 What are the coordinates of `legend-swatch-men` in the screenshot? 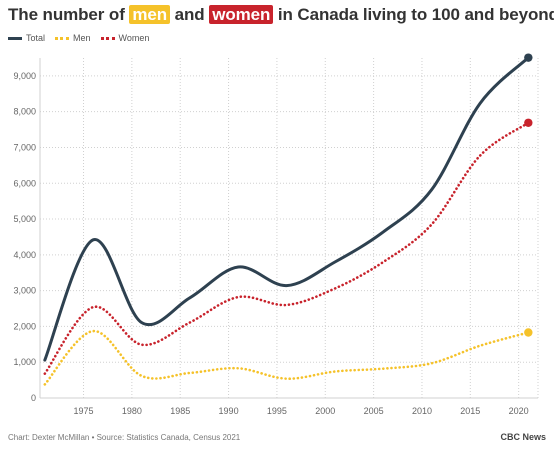 It's located at (62, 38).